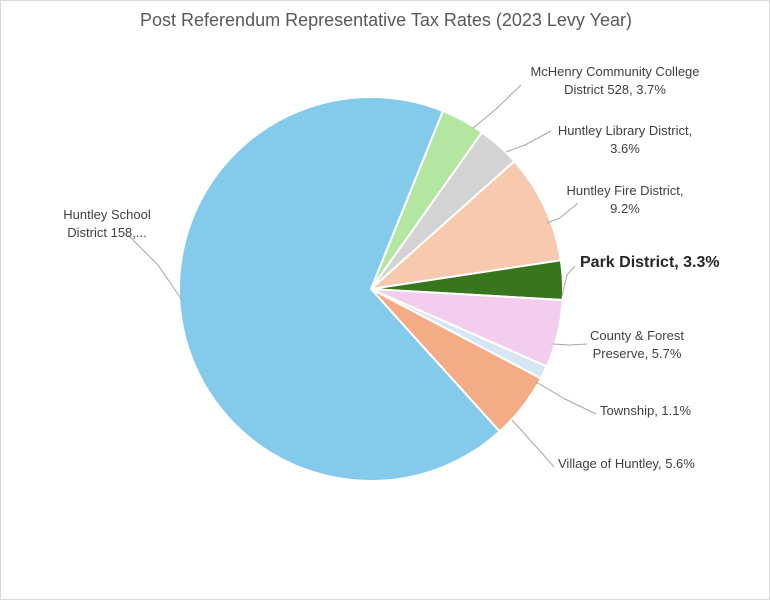 The width and height of the screenshot is (770, 600). Describe the element at coordinates (615, 89) in the screenshot. I see `label-line: District 528, 3.7%` at that location.